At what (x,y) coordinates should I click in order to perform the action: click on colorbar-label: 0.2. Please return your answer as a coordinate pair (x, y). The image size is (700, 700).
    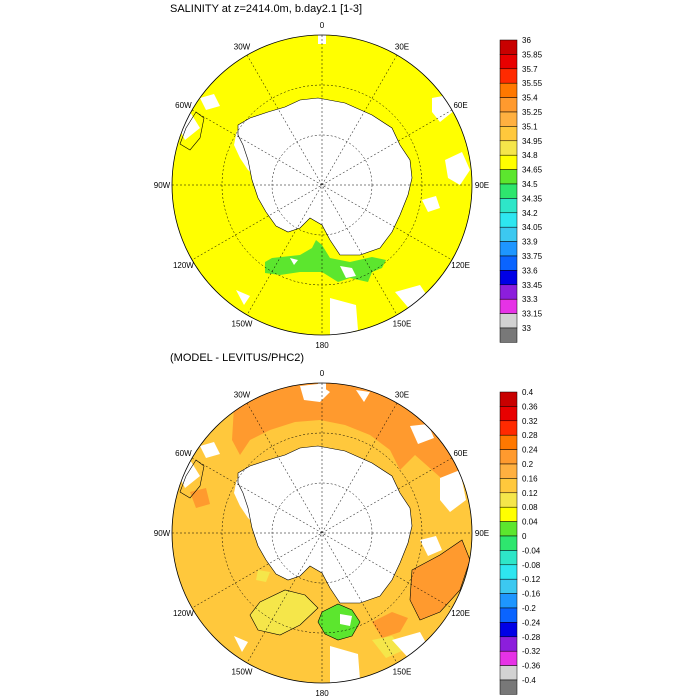
    Looking at the image, I should click on (528, 464).